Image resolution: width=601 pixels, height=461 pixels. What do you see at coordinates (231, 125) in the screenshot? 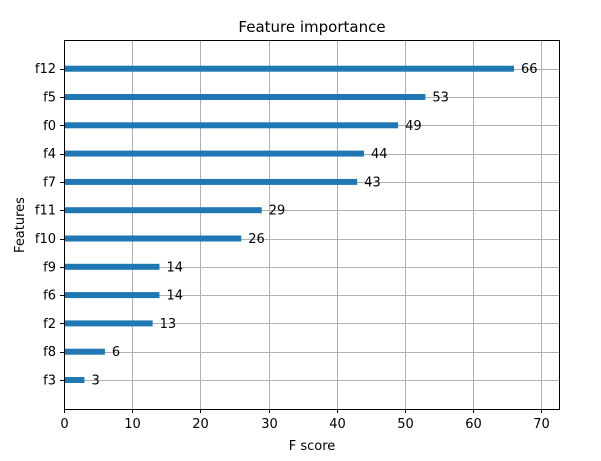
I see `bar-f0` at bounding box center [231, 125].